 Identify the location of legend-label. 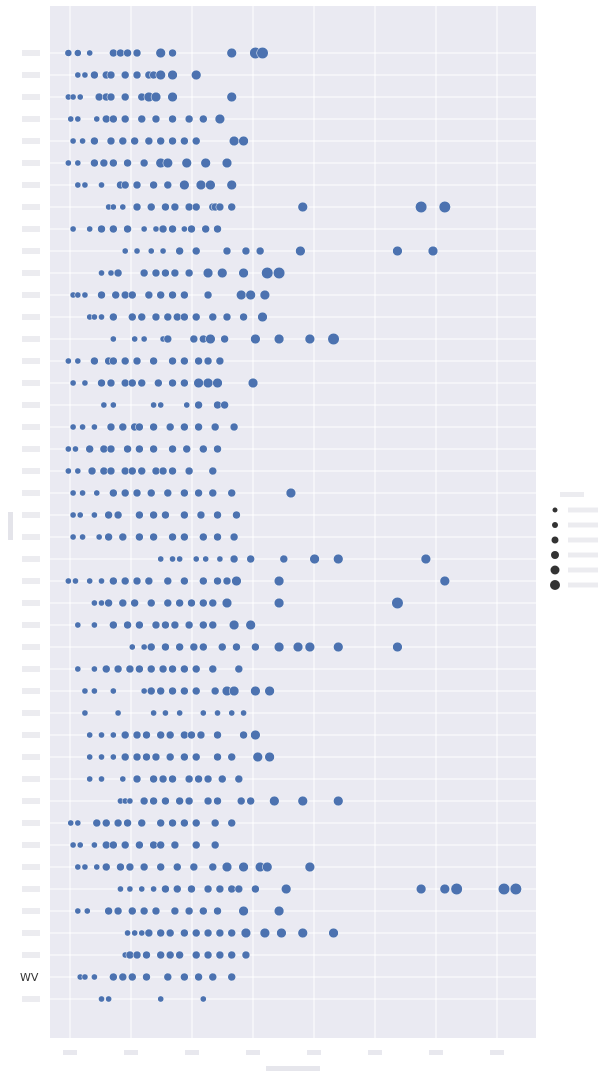
(583, 585).